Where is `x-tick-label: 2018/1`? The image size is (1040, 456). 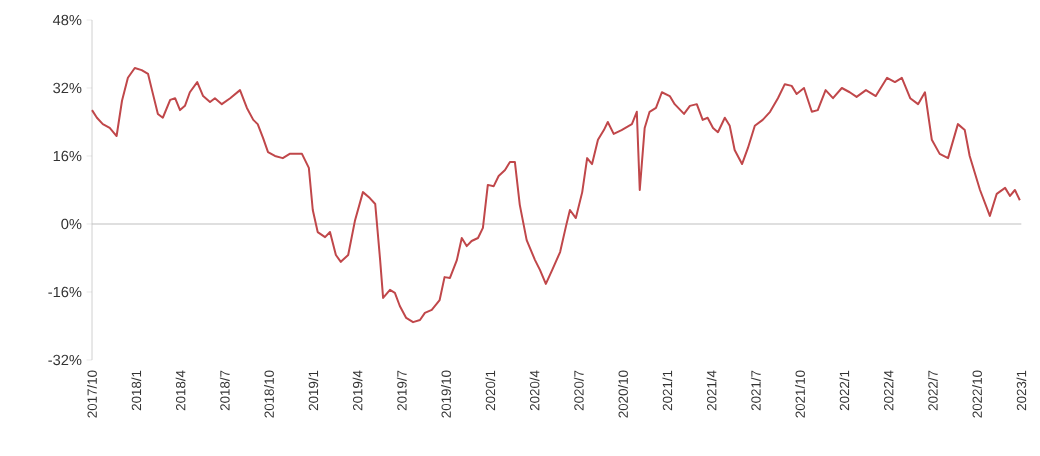 x-tick-label: 2018/1 is located at coordinates (136, 390).